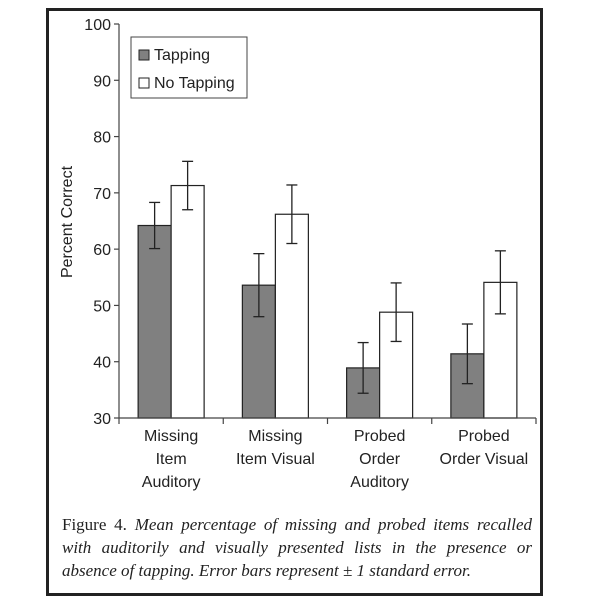 The width and height of the screenshot is (592, 610). I want to click on legend: Tapping No Tapping, so click(189, 67).